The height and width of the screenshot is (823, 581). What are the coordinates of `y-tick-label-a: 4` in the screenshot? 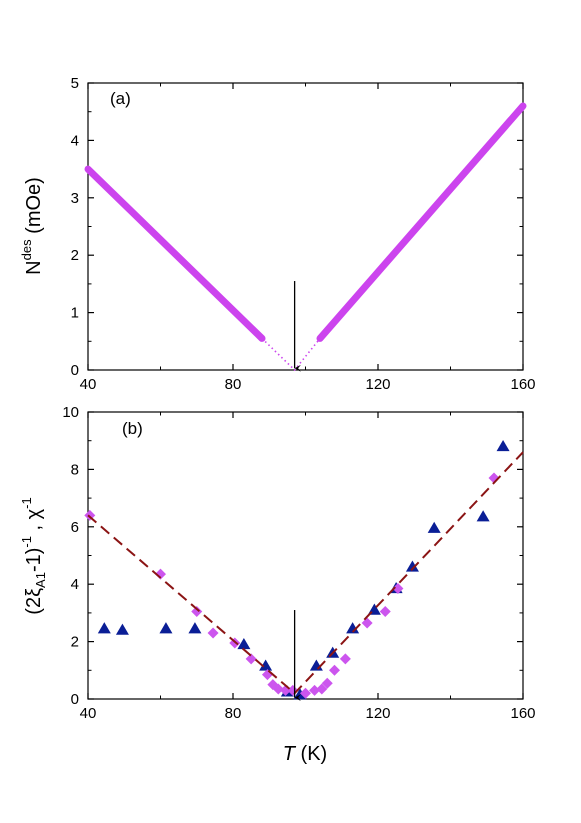 It's located at (75, 140).